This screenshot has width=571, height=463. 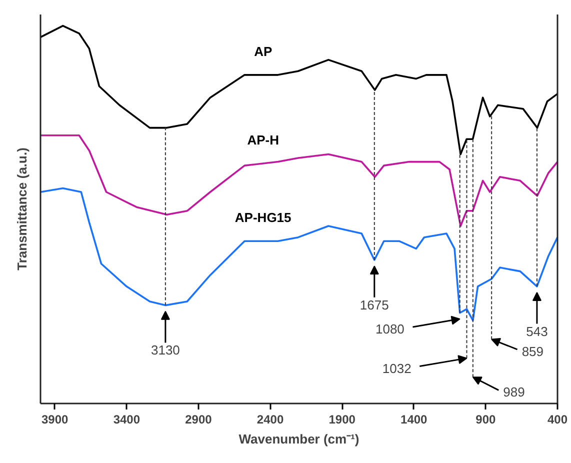 What do you see at coordinates (486, 419) in the screenshot?
I see `x-tick-label: 900` at bounding box center [486, 419].